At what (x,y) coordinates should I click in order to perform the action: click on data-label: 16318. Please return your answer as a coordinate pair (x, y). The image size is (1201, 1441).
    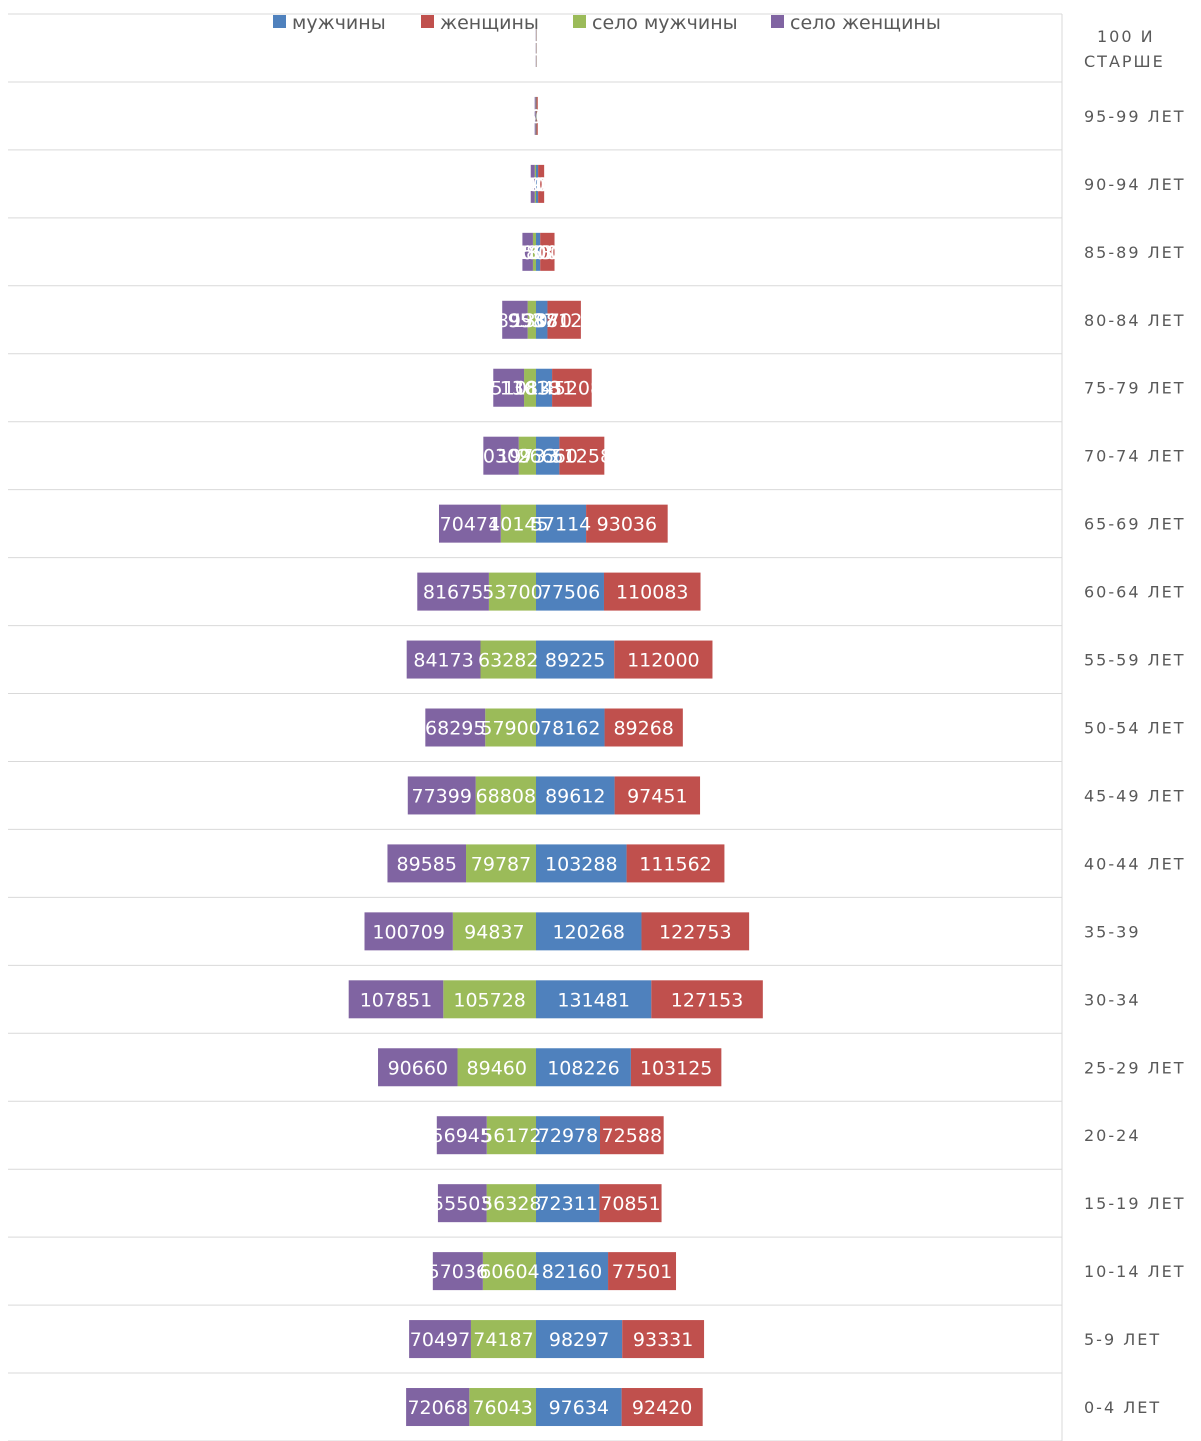
    Looking at the image, I should click on (547, 253).